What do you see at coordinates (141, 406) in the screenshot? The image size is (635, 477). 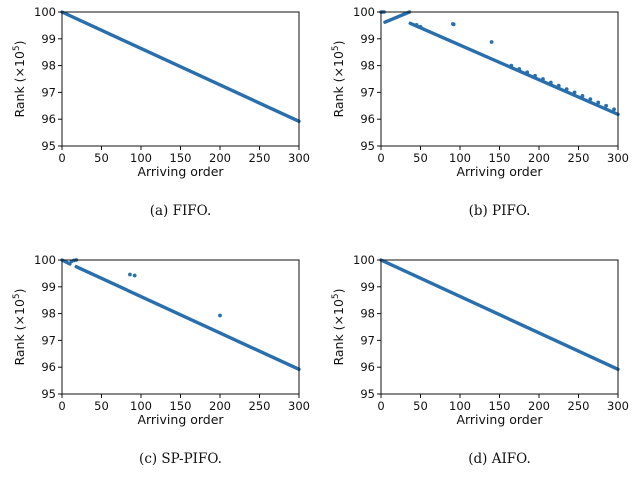 I see `sp-pifo-x-tick-label-100: 100` at bounding box center [141, 406].